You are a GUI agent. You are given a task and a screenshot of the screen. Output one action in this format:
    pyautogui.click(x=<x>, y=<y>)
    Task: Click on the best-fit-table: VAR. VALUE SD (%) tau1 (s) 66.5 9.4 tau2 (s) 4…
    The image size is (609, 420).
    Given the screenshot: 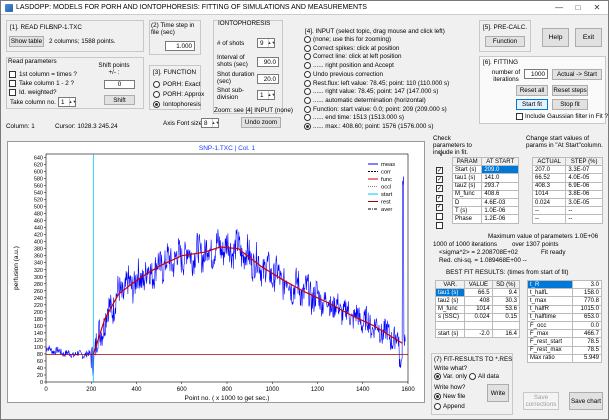 What is the action you would take?
    pyautogui.click(x=477, y=309)
    